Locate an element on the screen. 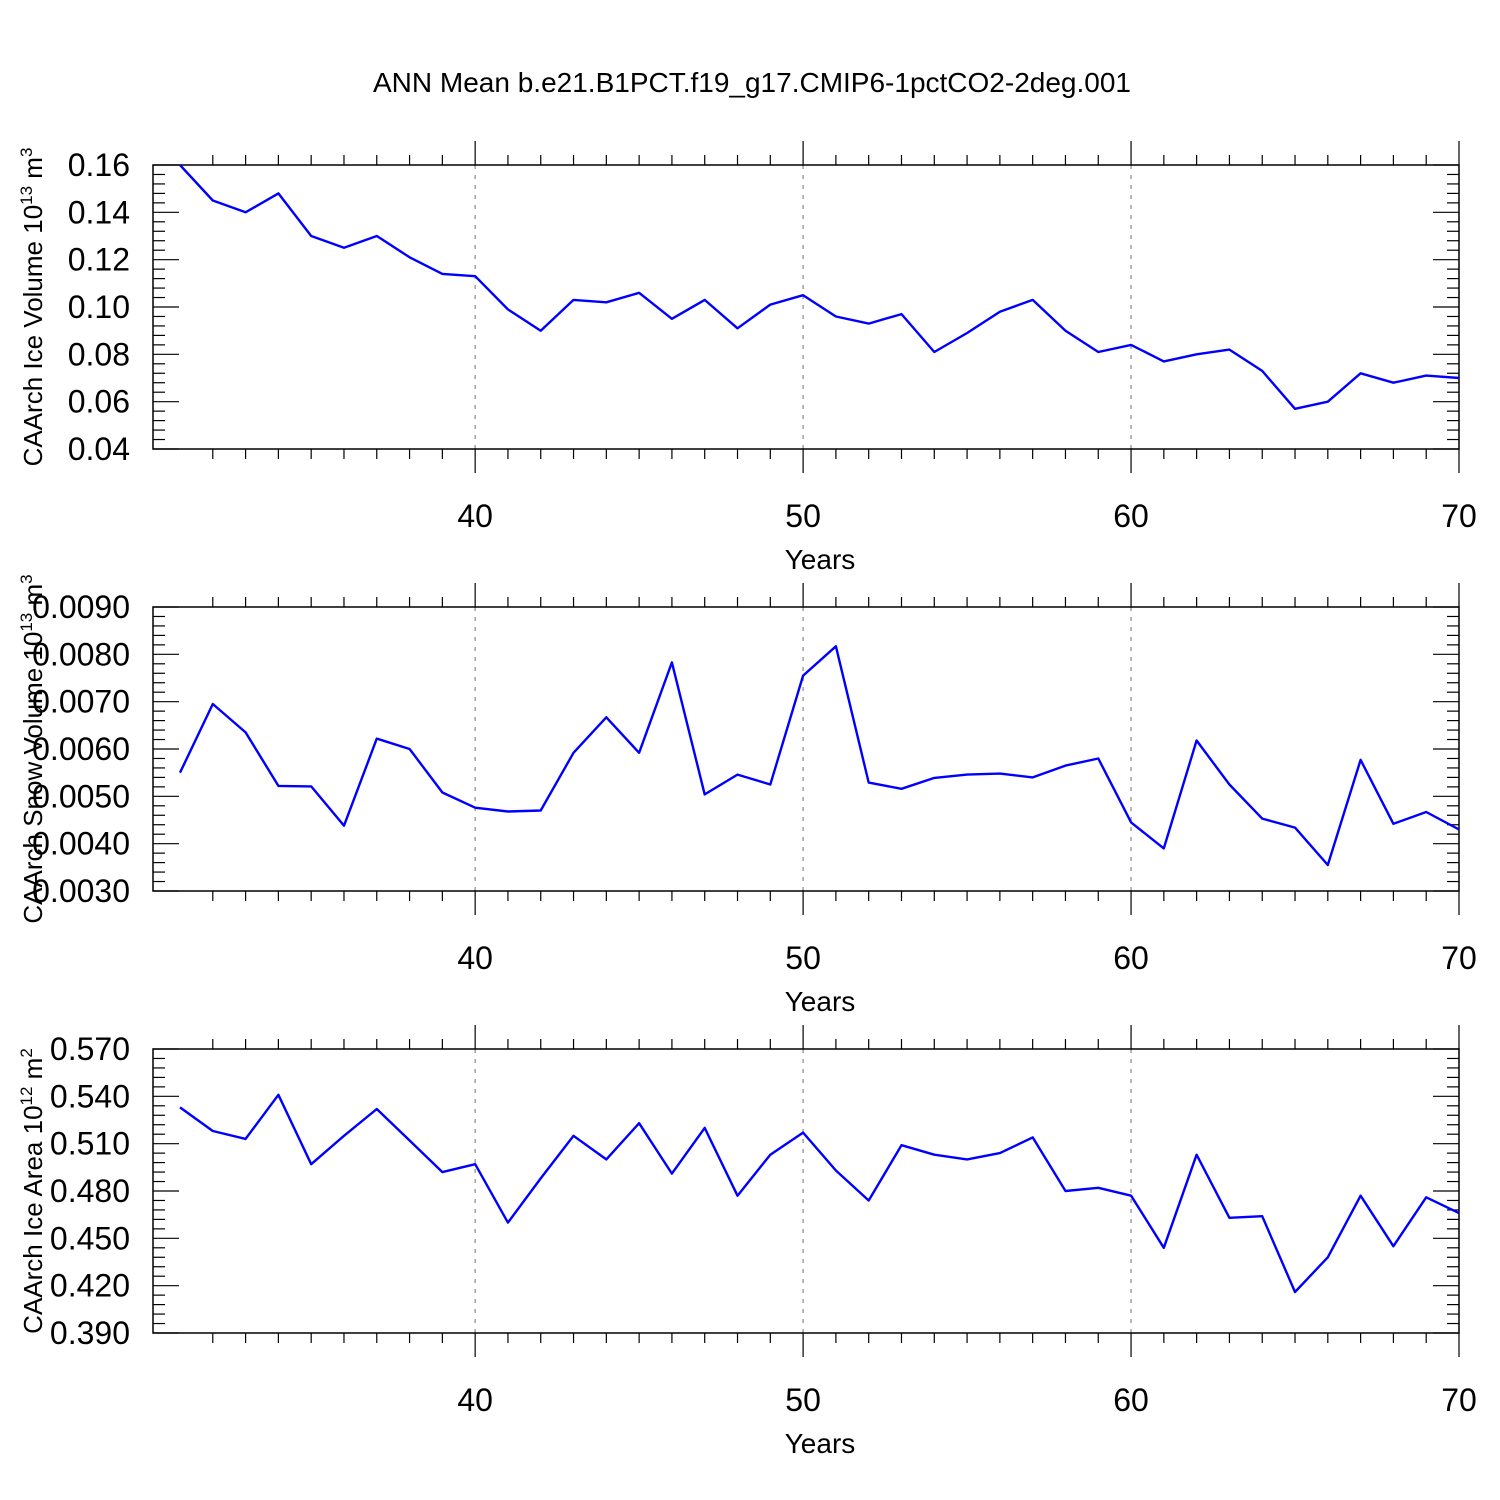 Image resolution: width=1500 pixels, height=1500 pixels. y-tick-label: 0.08 is located at coordinates (99, 354).